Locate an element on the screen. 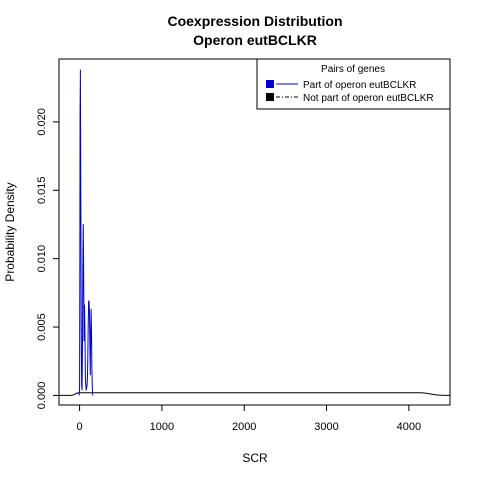 This screenshot has height=480, width=480. x-tick-label-3: 3000 is located at coordinates (326, 427).